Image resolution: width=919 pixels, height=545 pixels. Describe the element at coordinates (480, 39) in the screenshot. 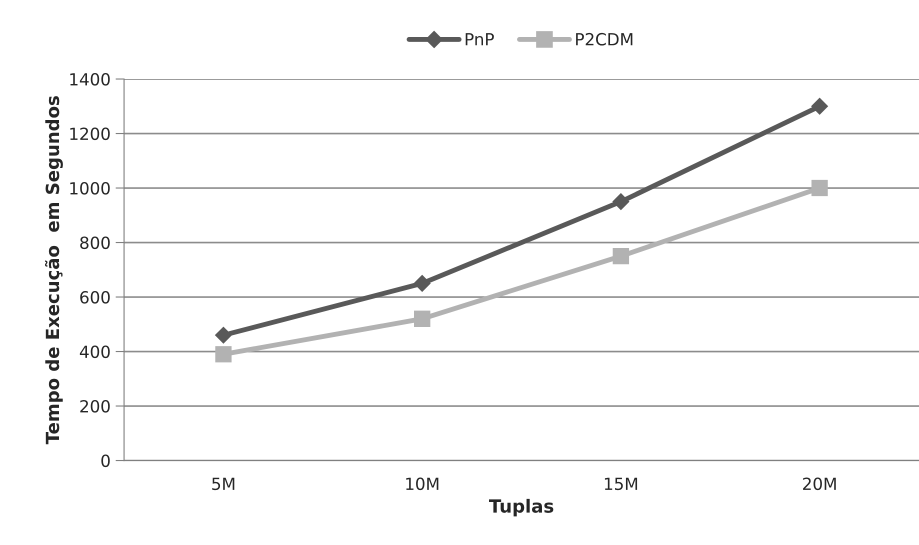

I see `legend-label: PnP` at that location.